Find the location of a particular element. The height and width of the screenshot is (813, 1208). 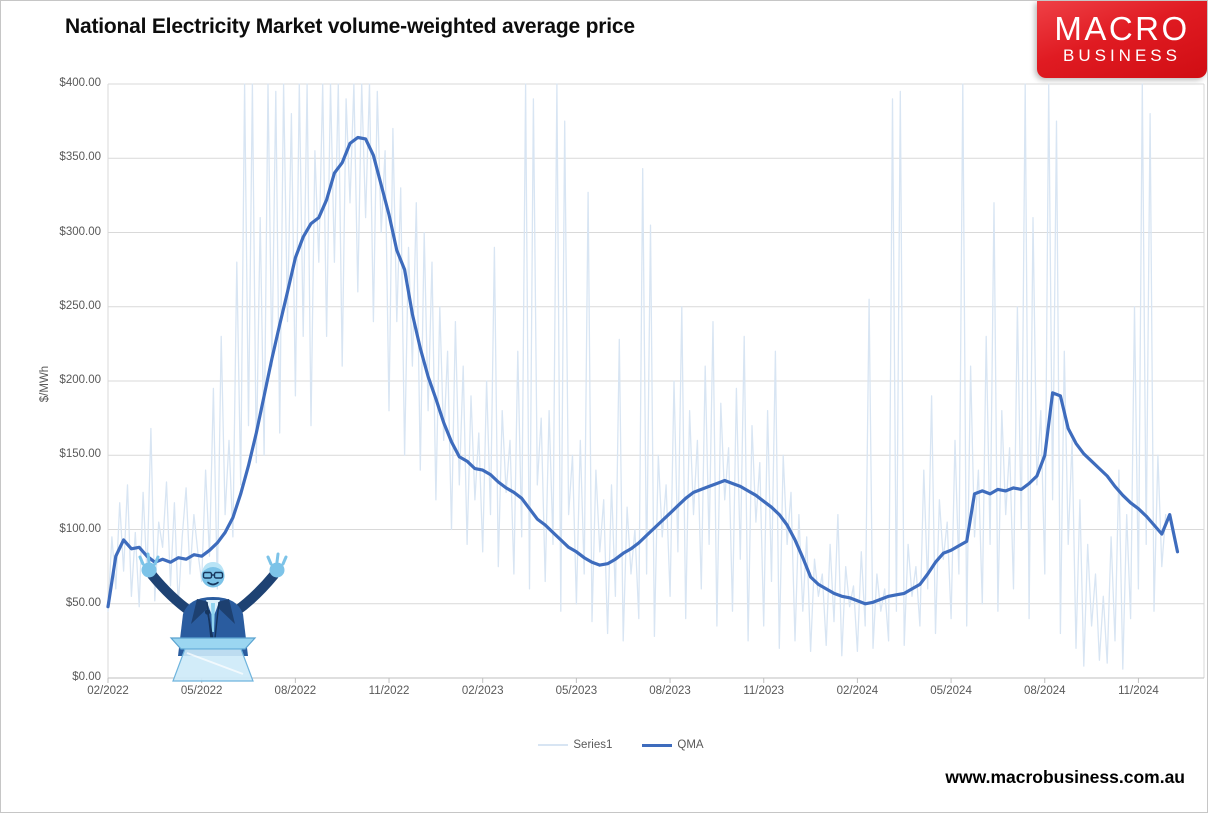

speaker-image is located at coordinates (213, 617).